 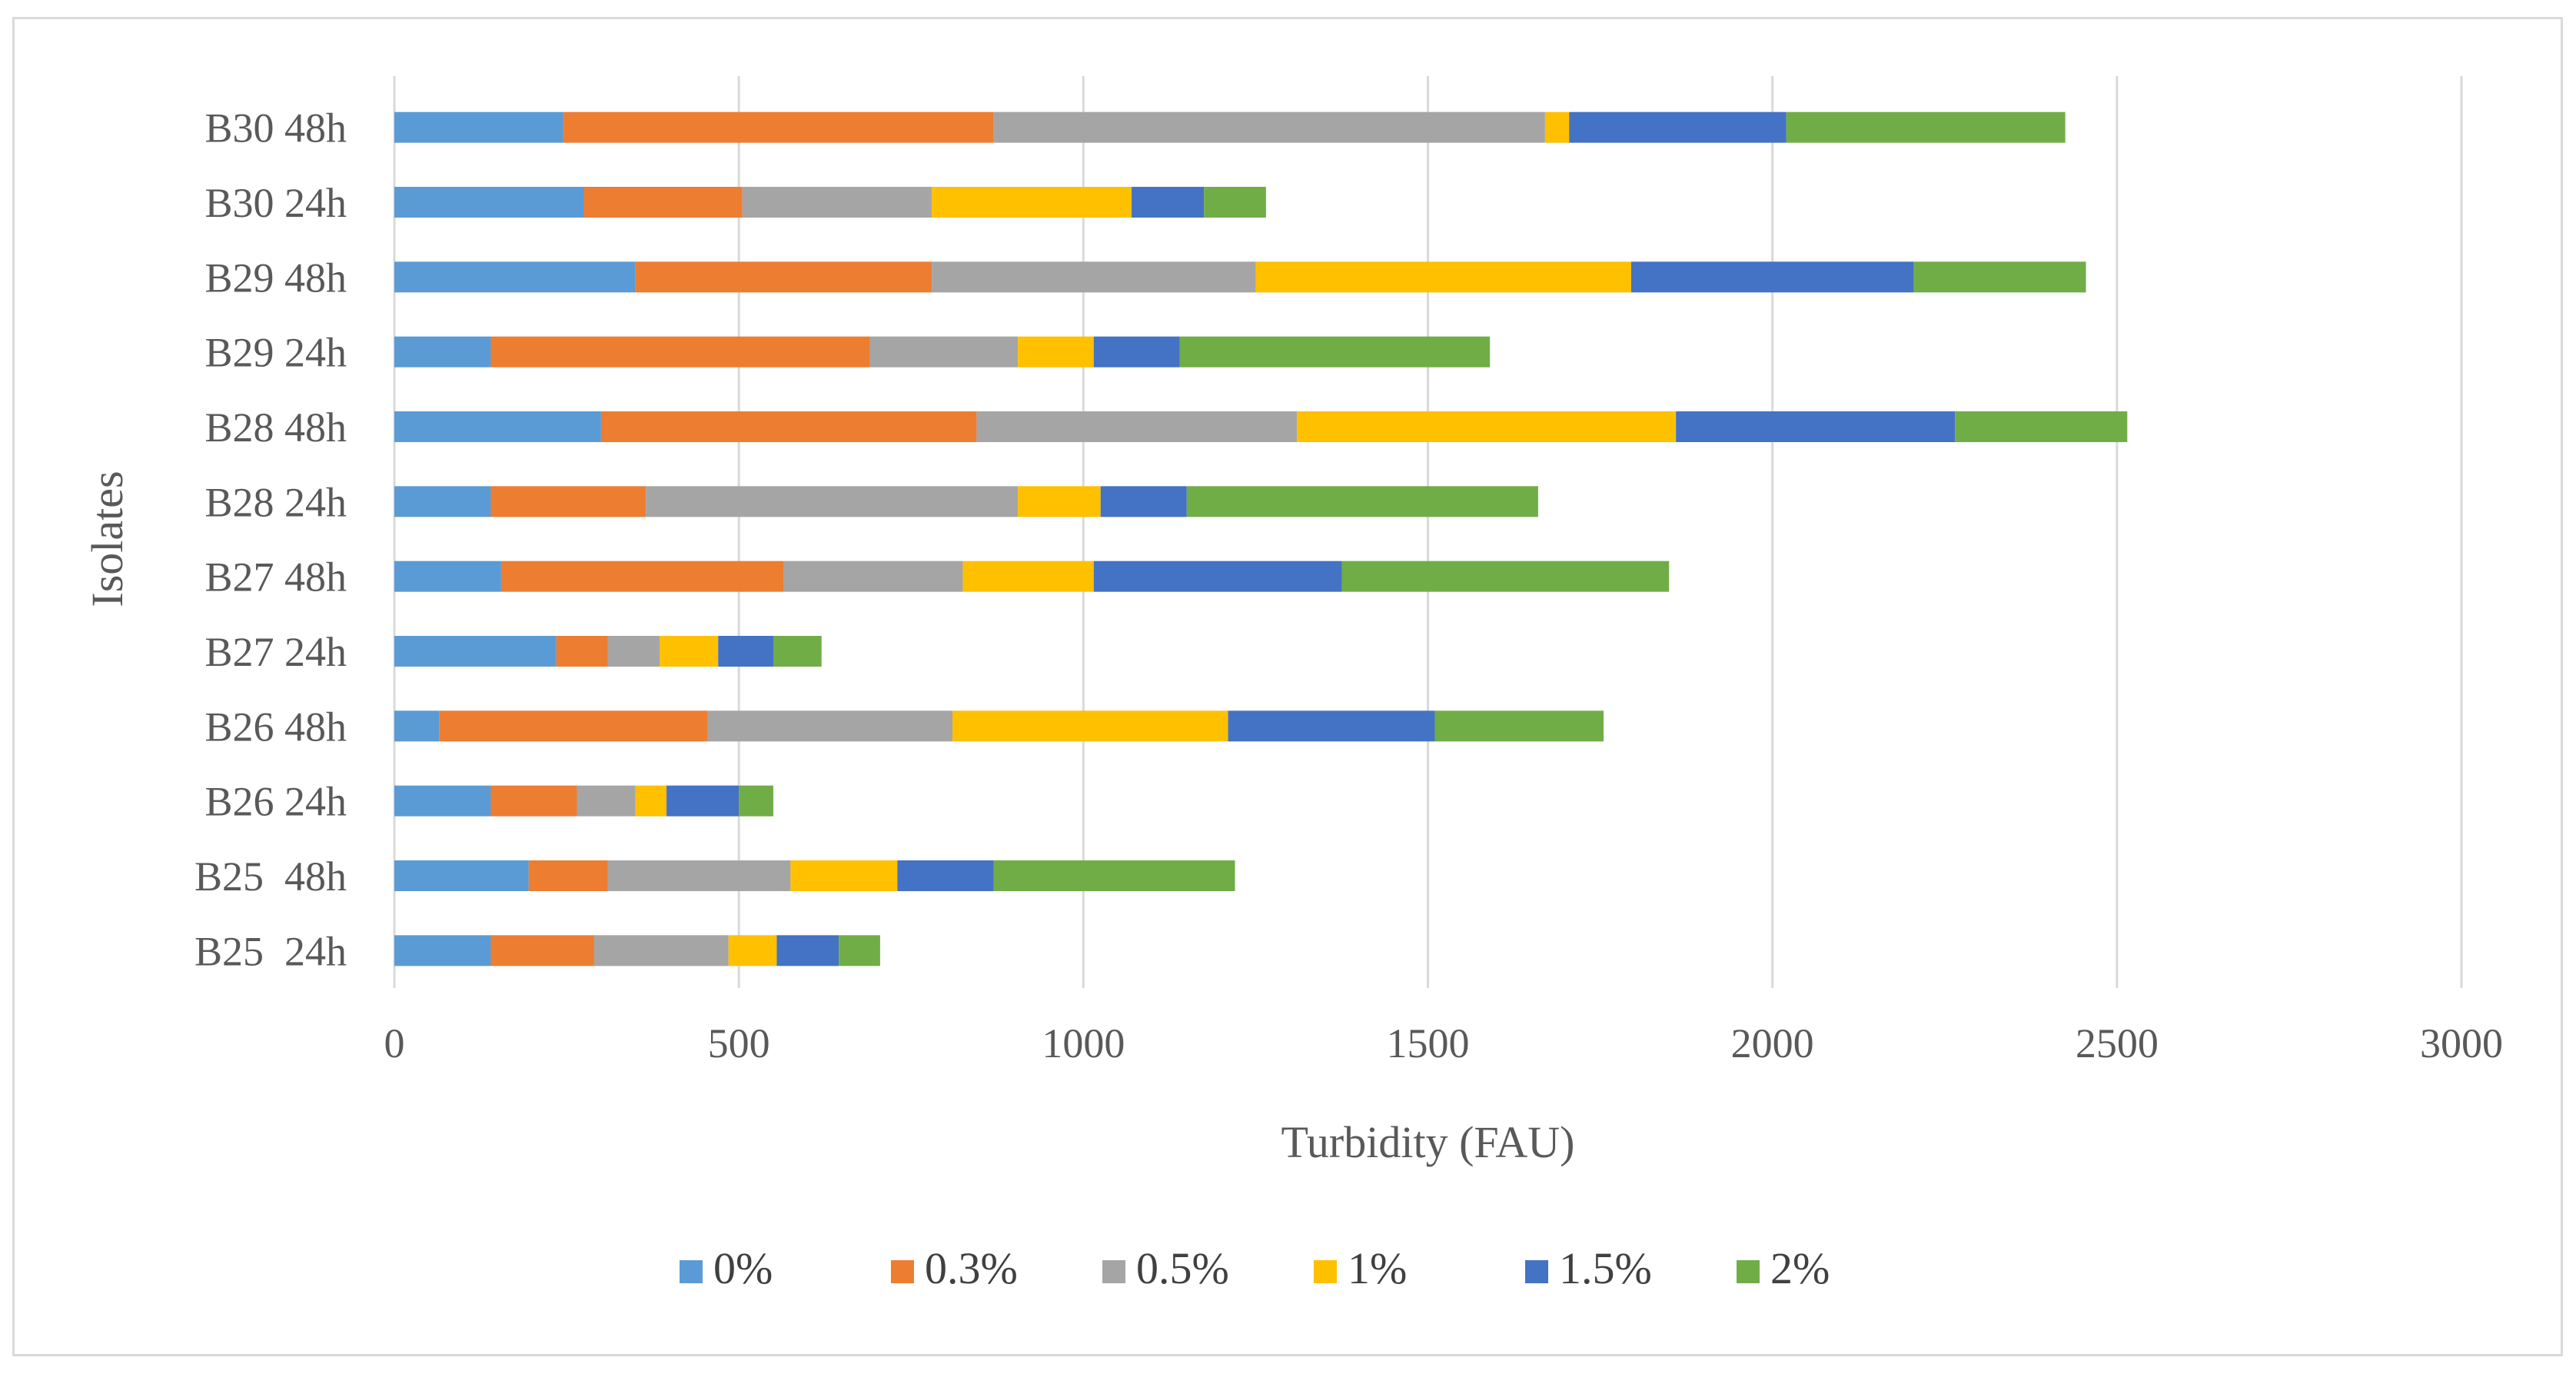 I want to click on x-tick-label: 1500, so click(x=1428, y=1043).